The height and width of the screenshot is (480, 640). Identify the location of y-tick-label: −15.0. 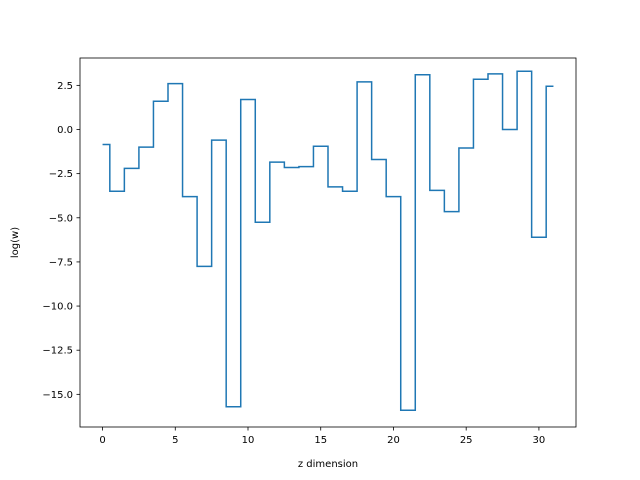
(57, 395).